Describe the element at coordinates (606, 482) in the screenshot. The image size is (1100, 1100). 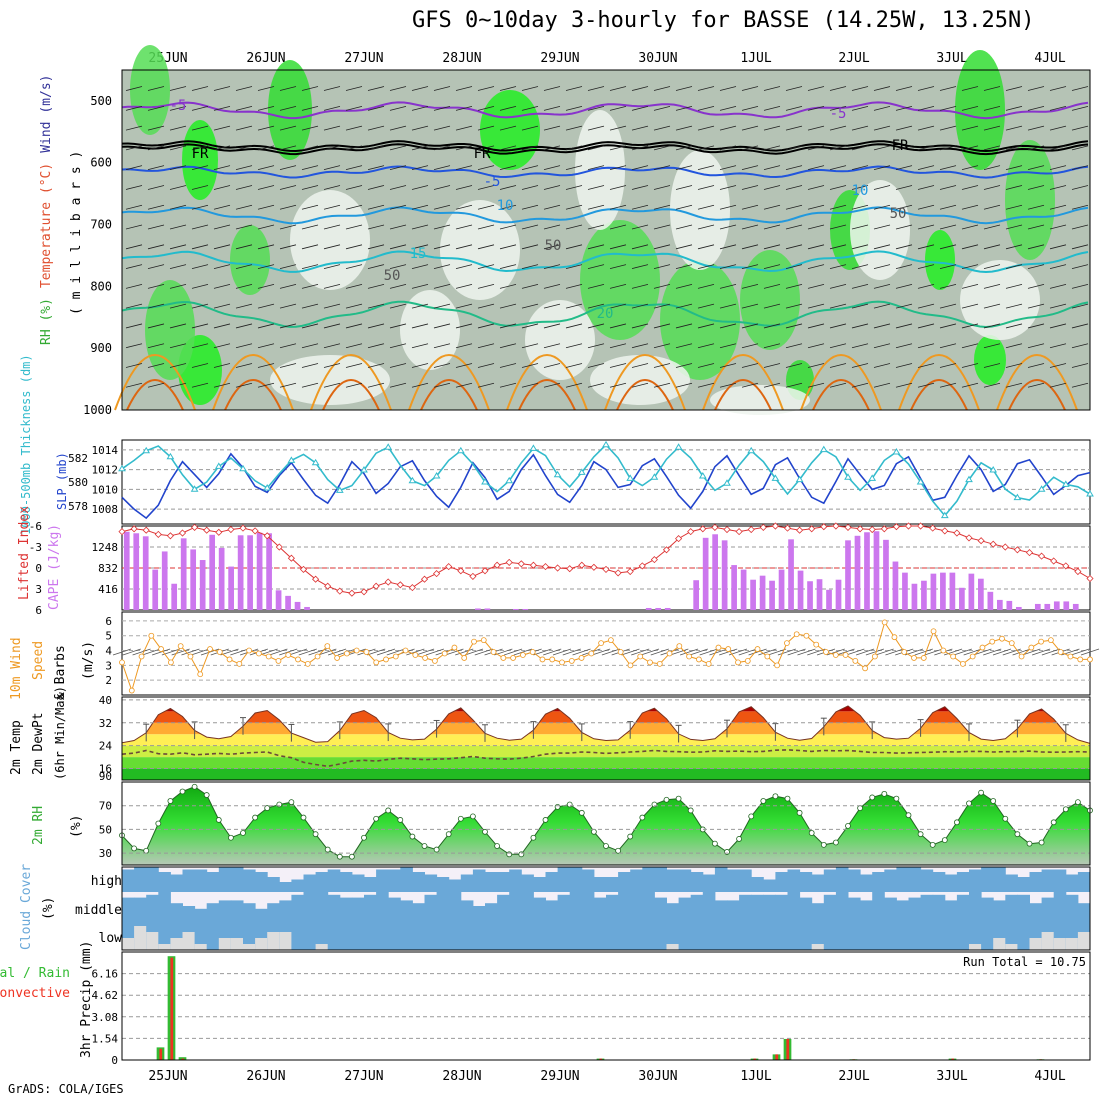
I see `pressure-frame` at that location.